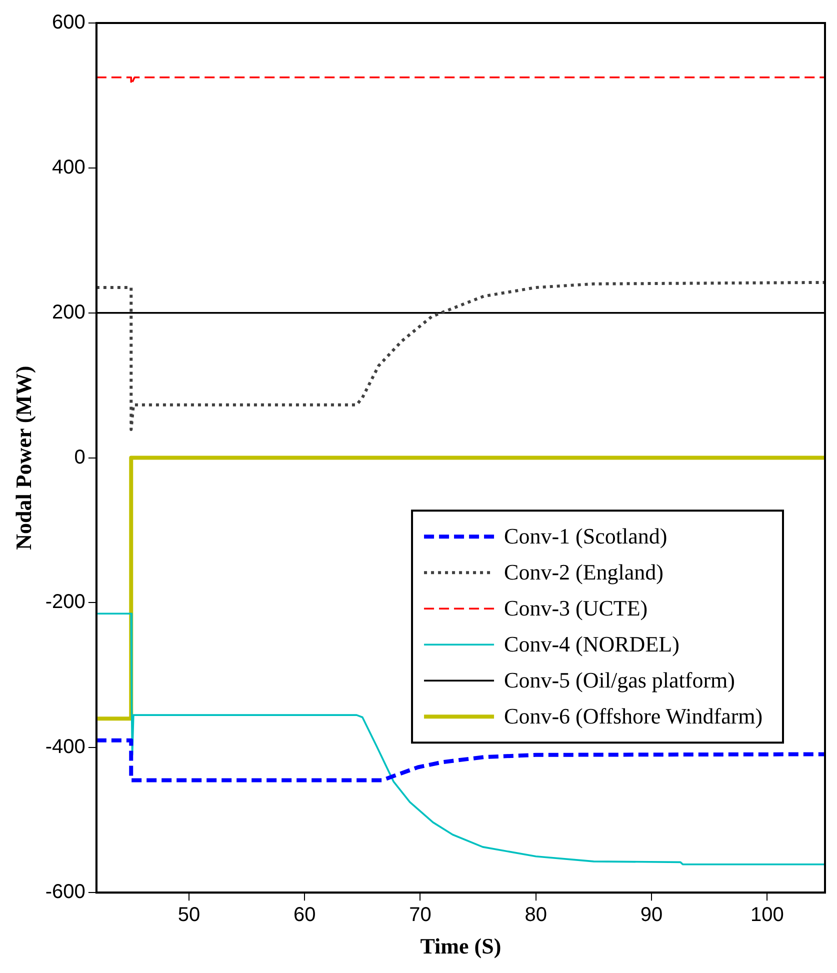 The image size is (837, 973). I want to click on x-tick-label: 50, so click(189, 915).